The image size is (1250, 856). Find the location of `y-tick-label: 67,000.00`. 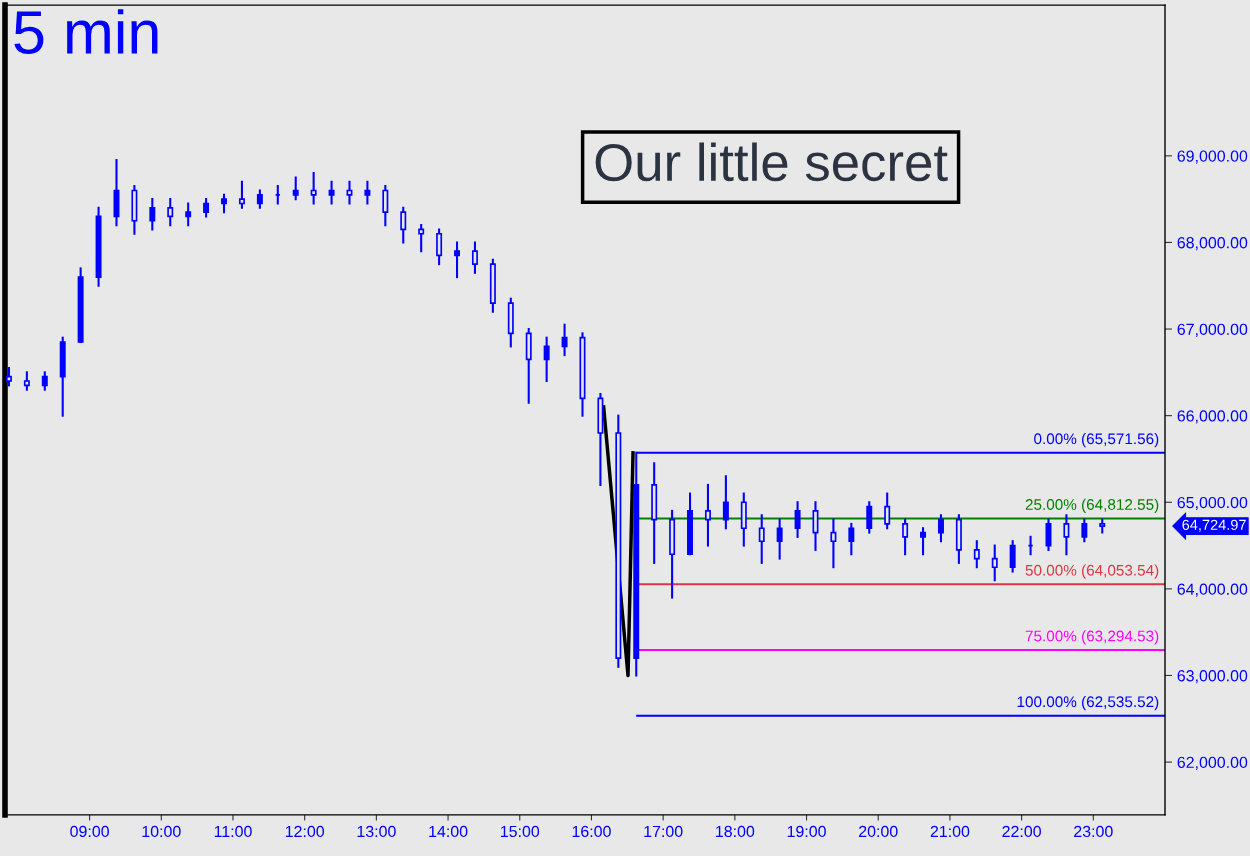

y-tick-label: 67,000.00 is located at coordinates (1212, 330).